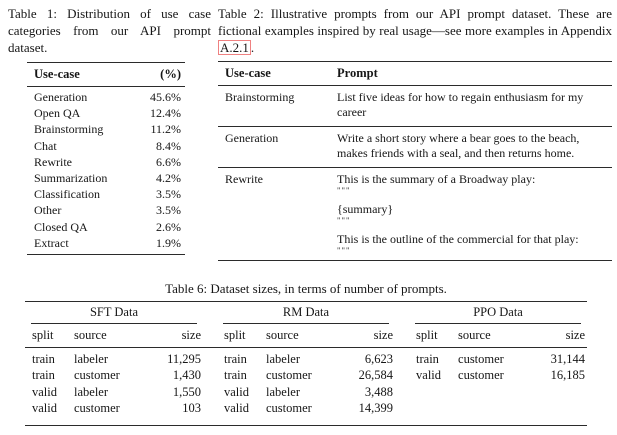  What do you see at coordinates (234, 47) in the screenshot?
I see `appendix-link: A.2.1` at bounding box center [234, 47].